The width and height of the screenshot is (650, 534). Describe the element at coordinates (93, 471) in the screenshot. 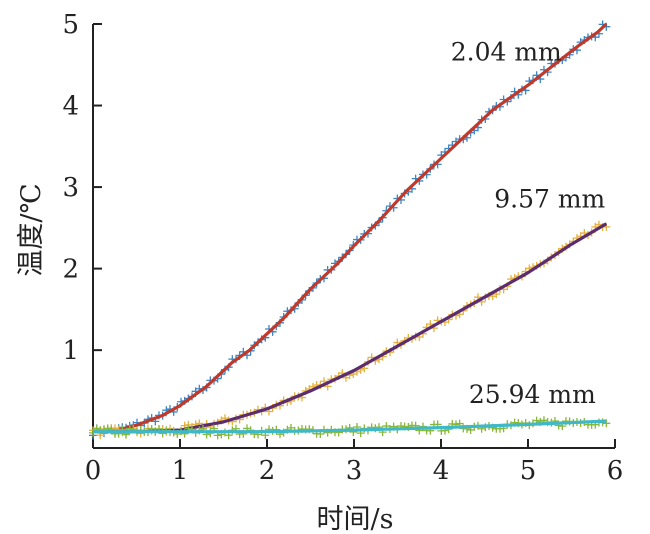

I see `x-tick-label: 0` at that location.